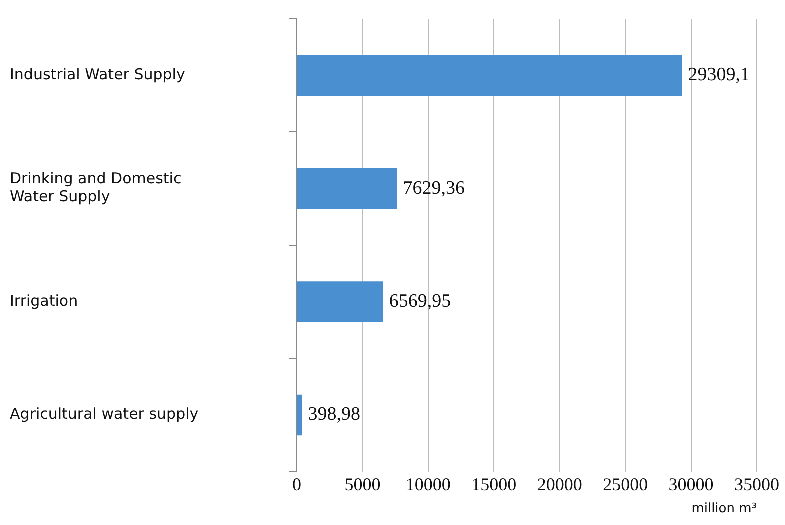 The image size is (785, 525). Describe the element at coordinates (691, 484) in the screenshot. I see `x-tick-label: 30000` at that location.